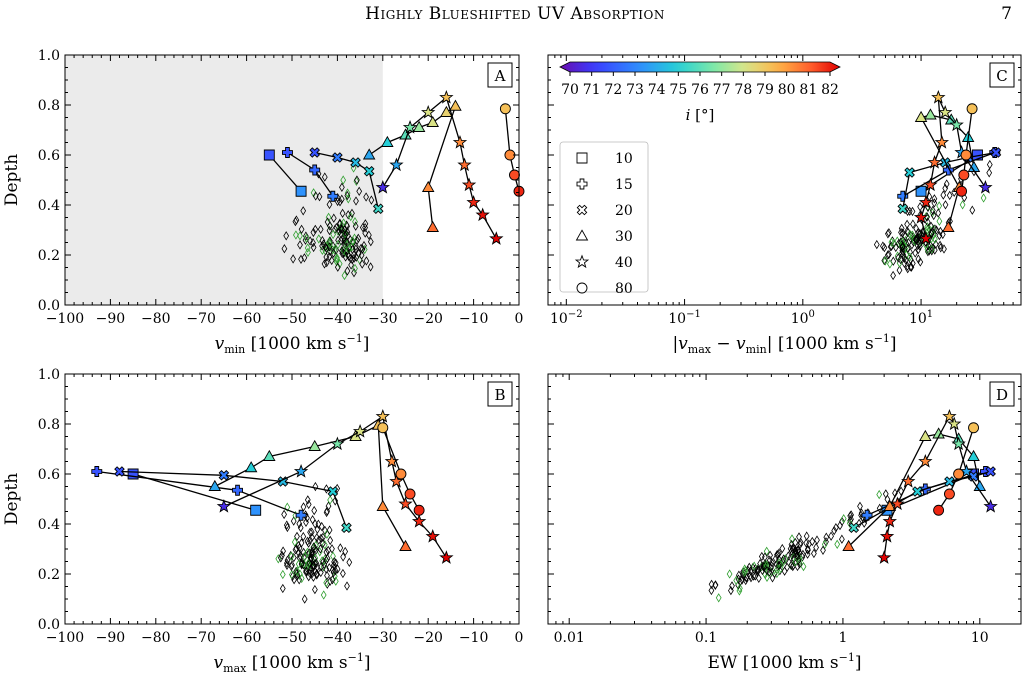 The width and height of the screenshot is (1030, 683). I want to click on page-number: 7, so click(1006, 14).